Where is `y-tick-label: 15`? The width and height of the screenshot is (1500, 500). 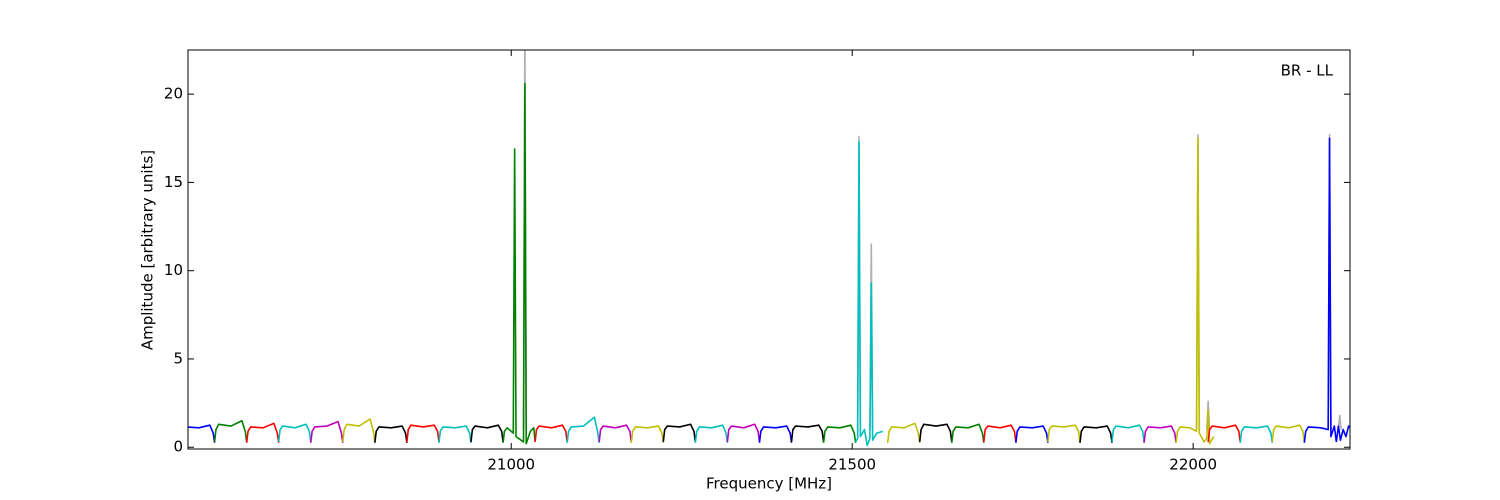
y-tick-label: 15 is located at coordinates (173, 182).